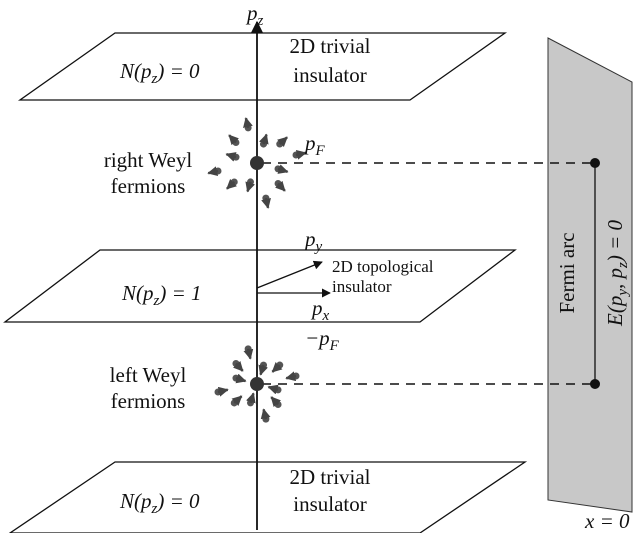  Describe the element at coordinates (262, 66) in the screenshot. I see `top-plane` at that location.